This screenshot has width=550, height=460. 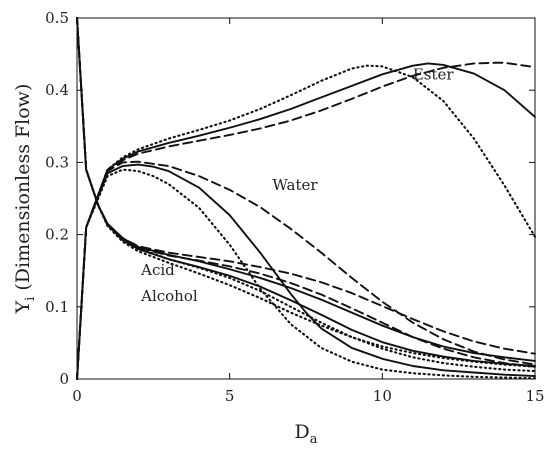 I want to click on annotation-alcohol: Alcohol, so click(x=169, y=296).